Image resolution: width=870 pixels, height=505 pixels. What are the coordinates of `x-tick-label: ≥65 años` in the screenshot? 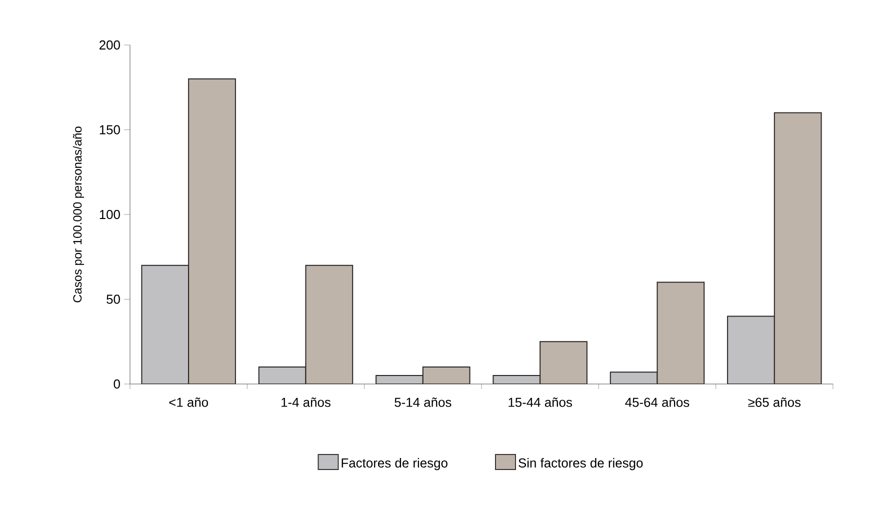 It's located at (774, 402).